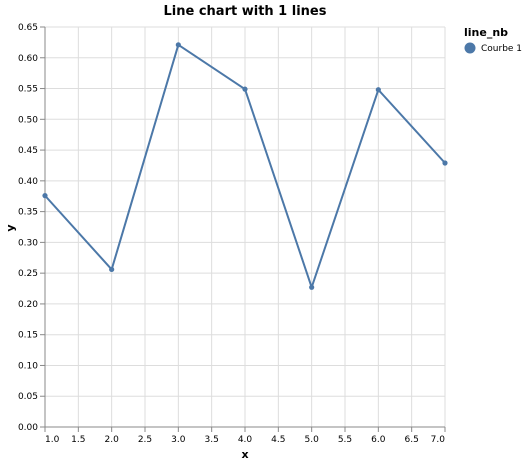  What do you see at coordinates (28, 274) in the screenshot?
I see `y-tick-label: 0.25` at bounding box center [28, 274].